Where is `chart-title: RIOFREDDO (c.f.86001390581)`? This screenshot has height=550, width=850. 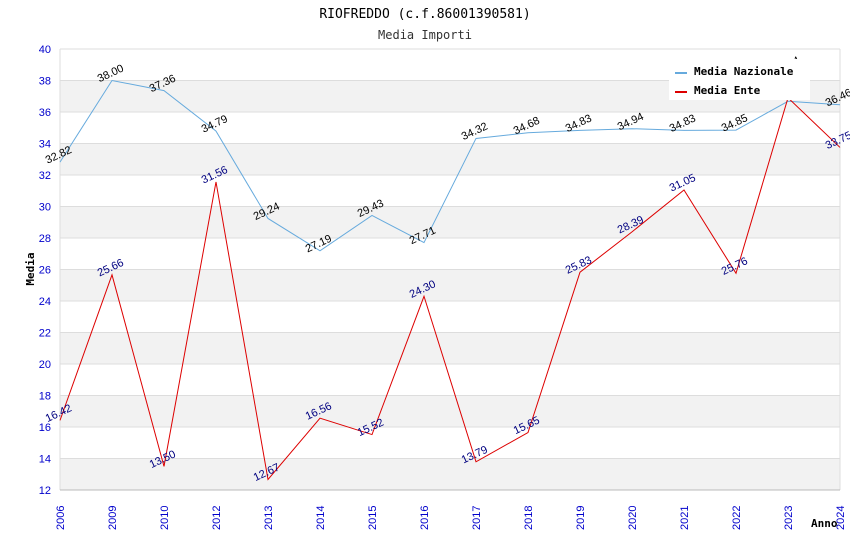
chart-title: RIOFREDDO (c.f.86001390581) is located at coordinates (424, 14).